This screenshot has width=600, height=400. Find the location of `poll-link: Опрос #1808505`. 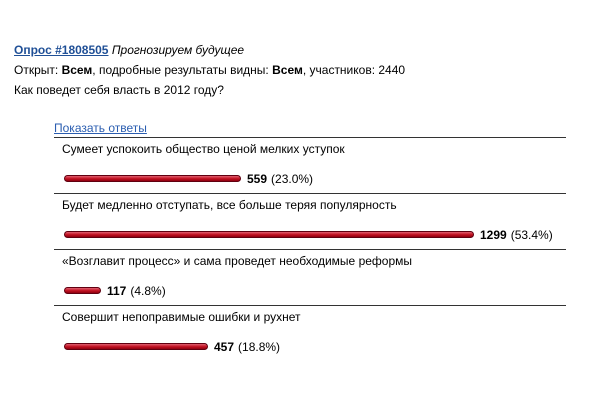

poll-link: Опрос #1808505 is located at coordinates (61, 50).